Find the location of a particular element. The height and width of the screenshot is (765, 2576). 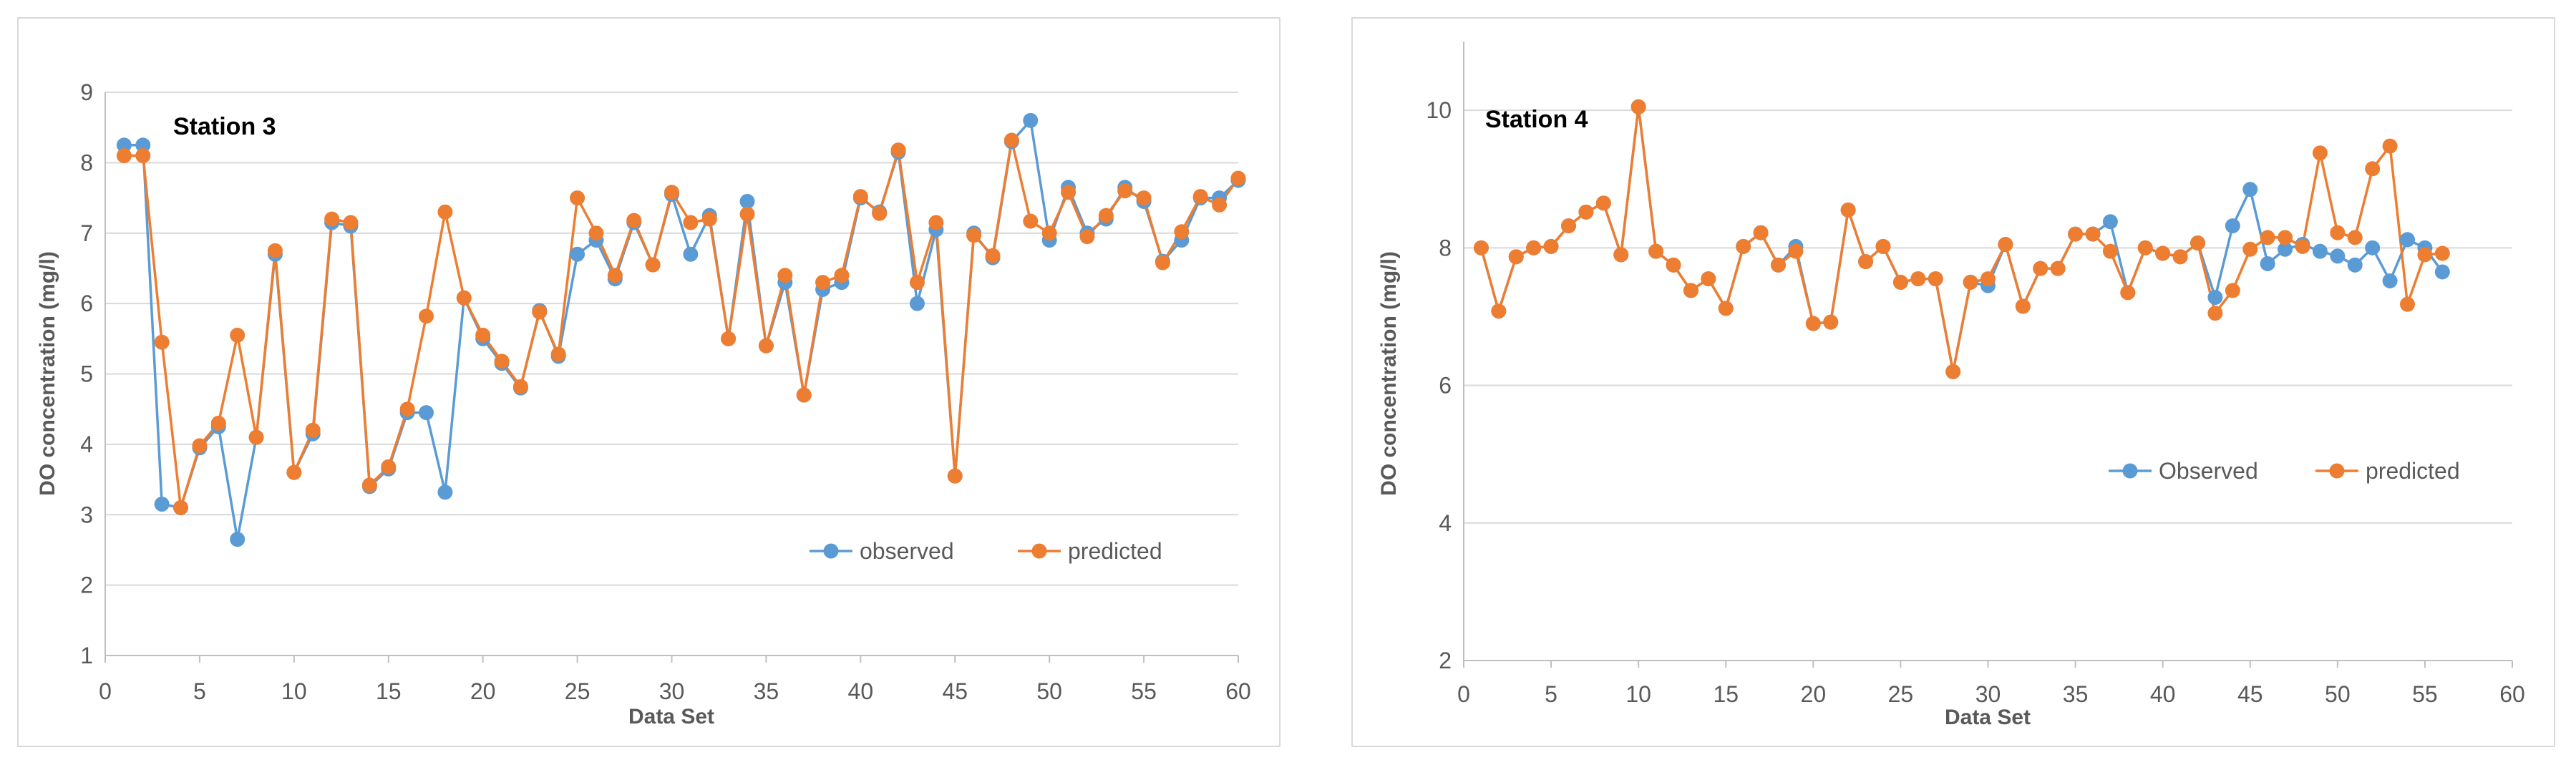

x-tick-label: 30 is located at coordinates (672, 691).